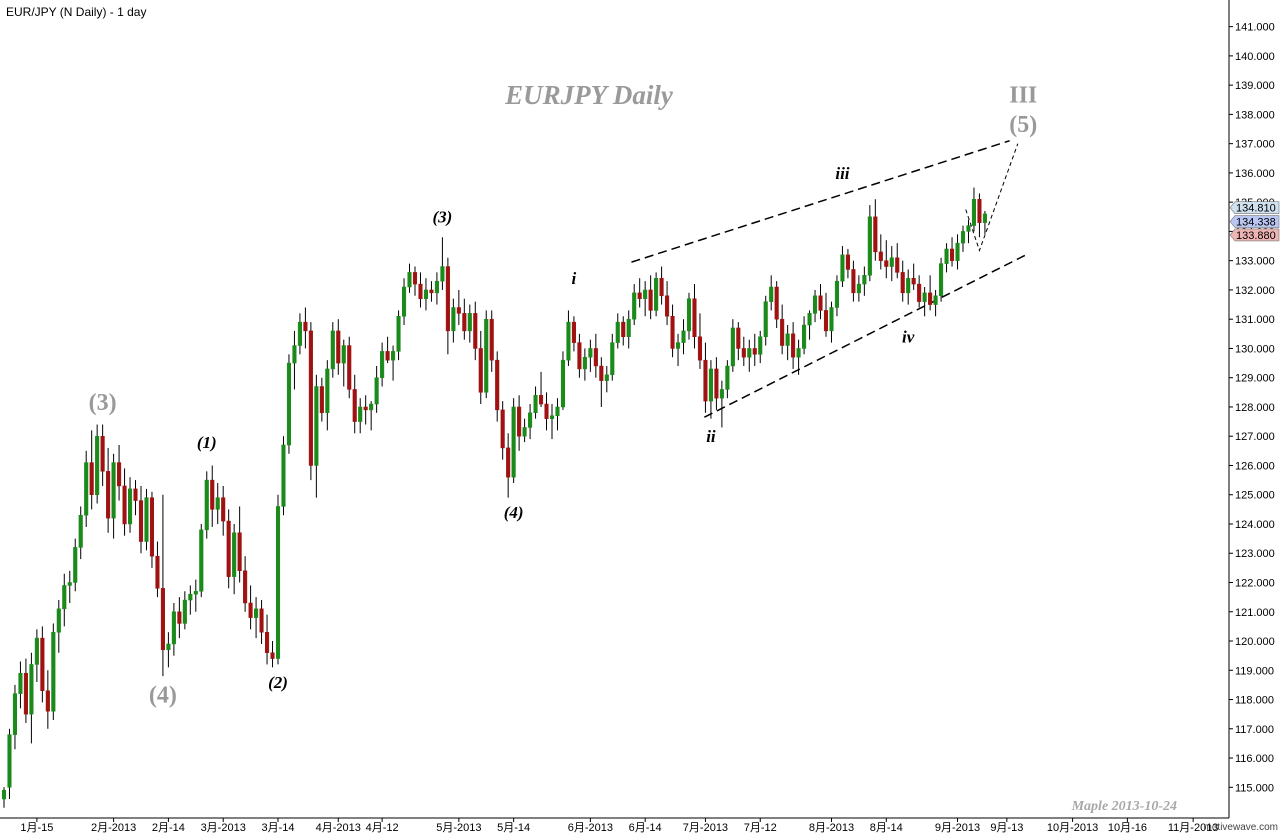  Describe the element at coordinates (1254, 671) in the screenshot. I see `y-tick-label: 119.000` at that location.